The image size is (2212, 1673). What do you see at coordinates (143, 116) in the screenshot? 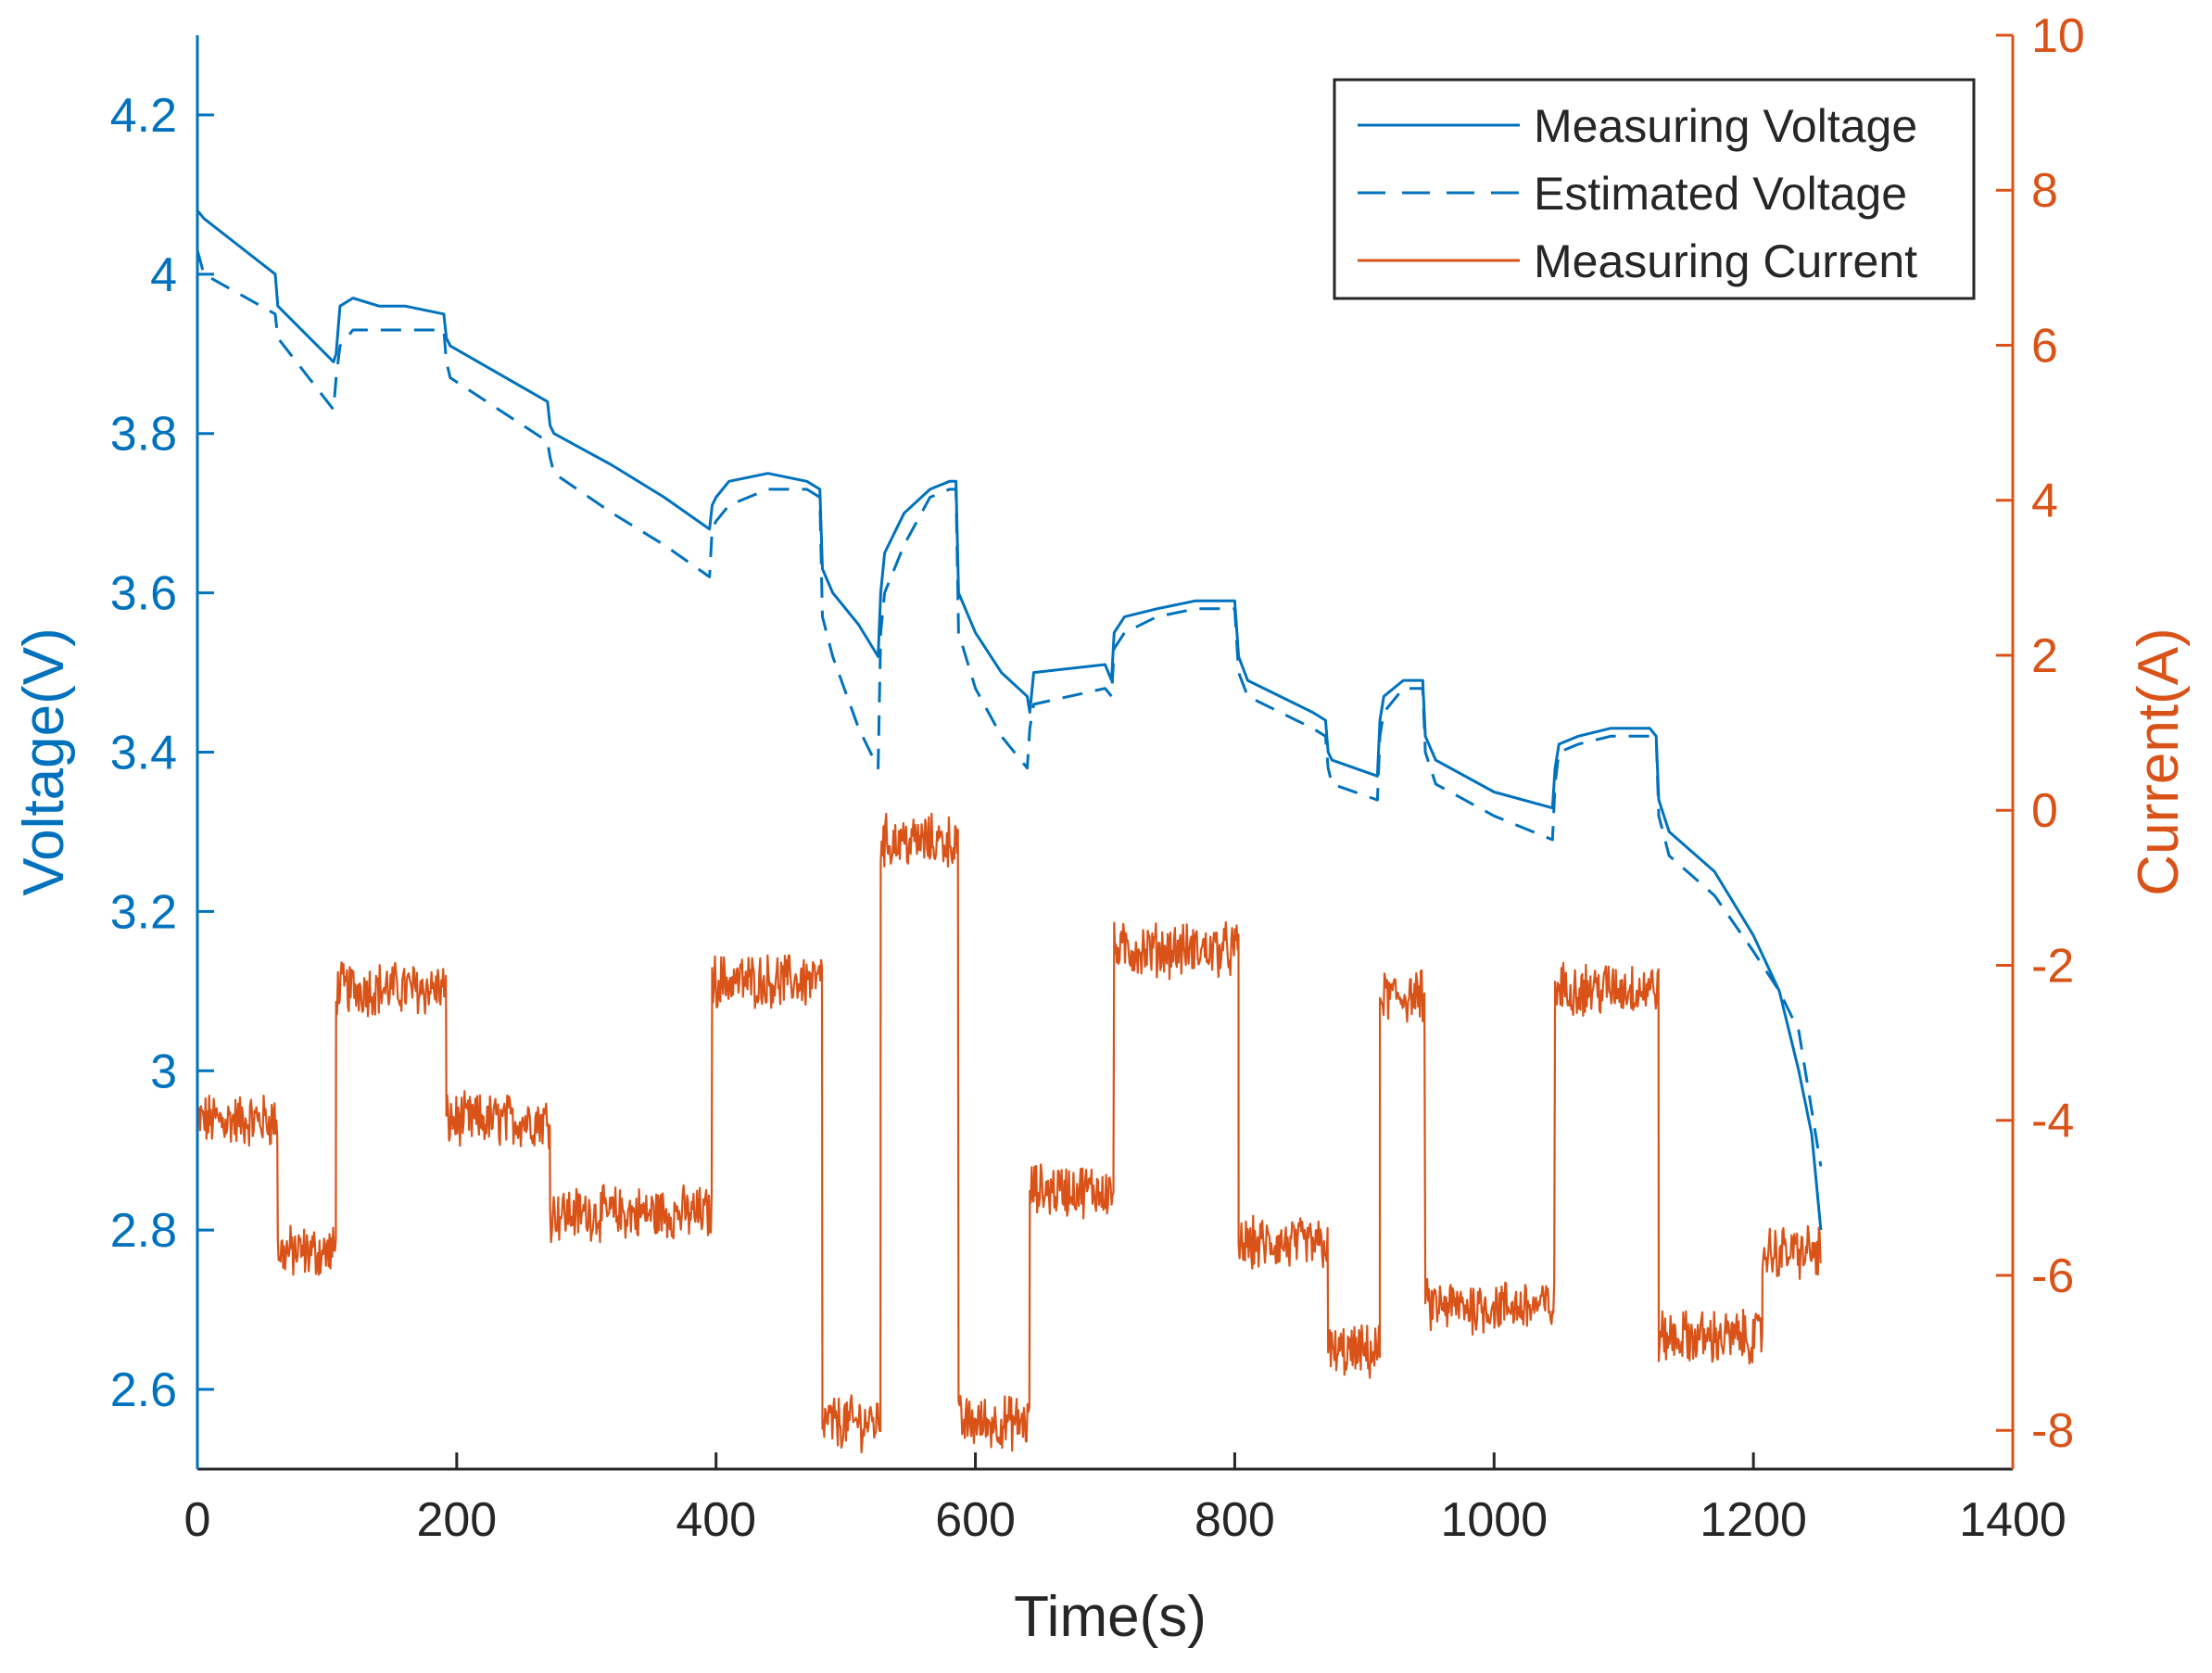
I see `y-left-tick-label: 4.2` at bounding box center [143, 116].